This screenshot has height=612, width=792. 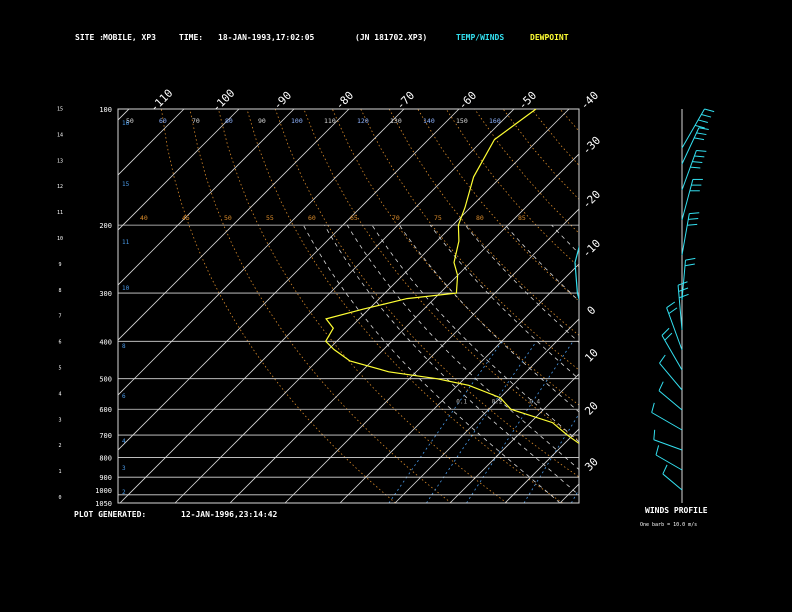 I want to click on plot-generated-value: 12-JAN-1996,23:14:42, so click(x=229, y=514).